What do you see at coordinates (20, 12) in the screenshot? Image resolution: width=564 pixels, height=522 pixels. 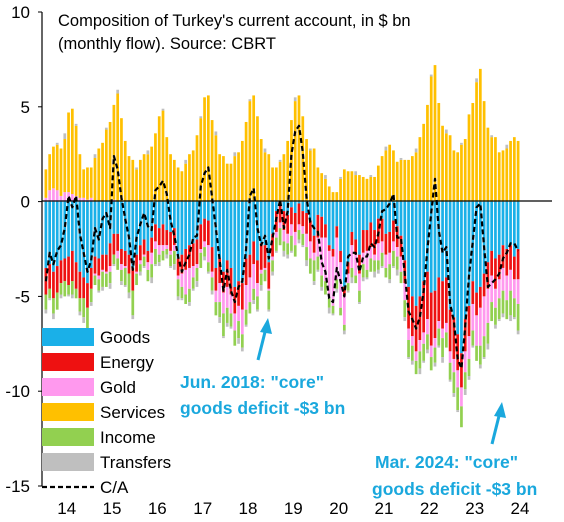 I see `y-tick-label: 10` at bounding box center [20, 12].